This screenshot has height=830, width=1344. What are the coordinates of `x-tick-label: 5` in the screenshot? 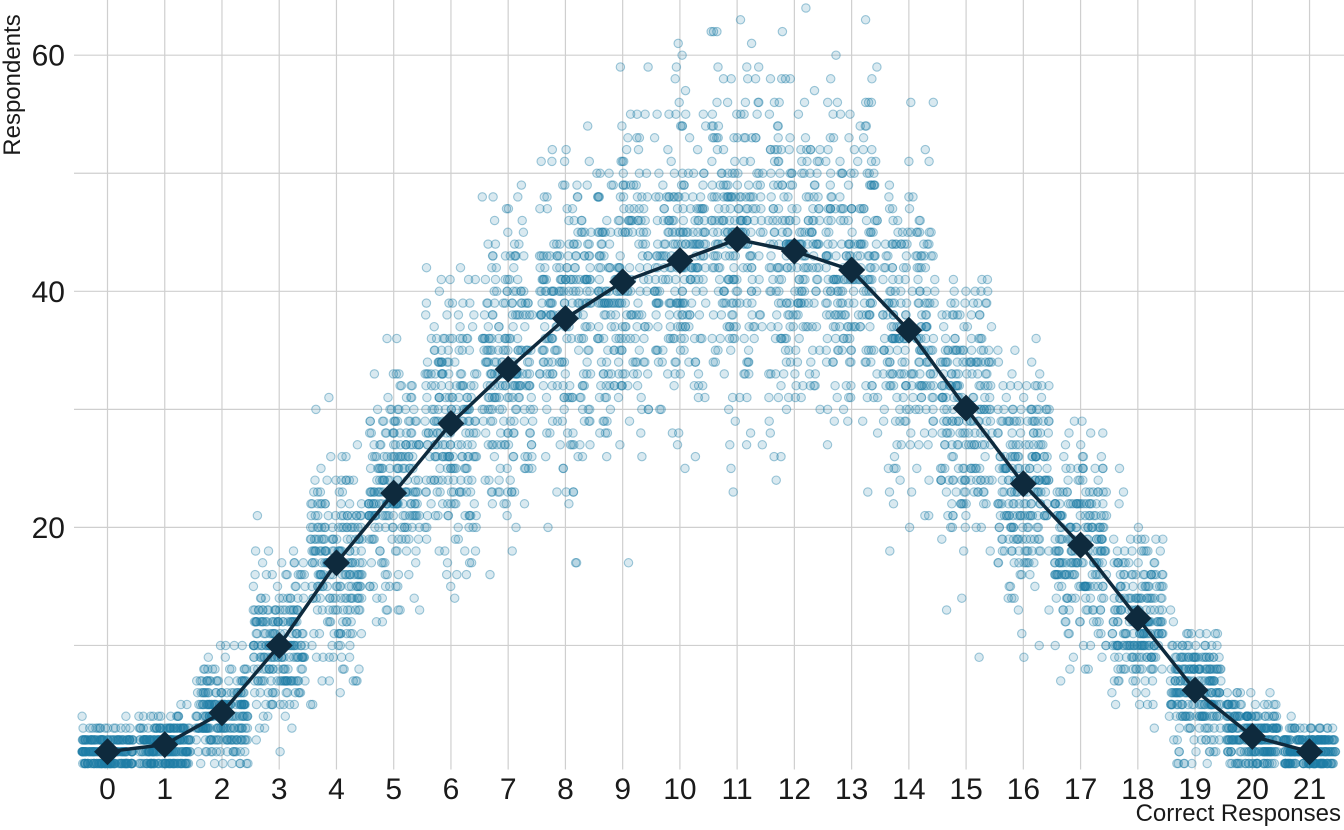 It's located at (393, 789).